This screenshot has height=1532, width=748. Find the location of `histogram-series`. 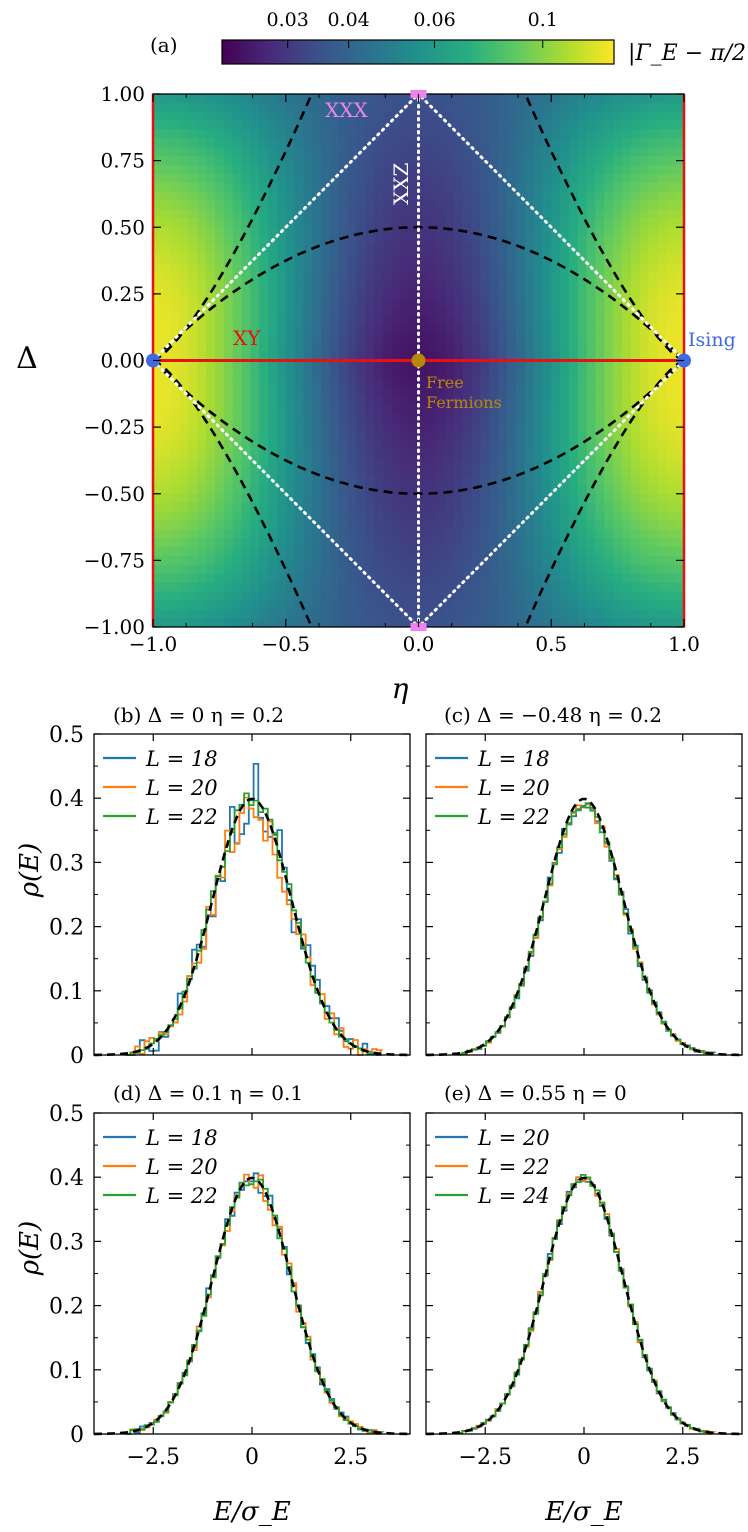

histogram-series is located at coordinates (586, 930).